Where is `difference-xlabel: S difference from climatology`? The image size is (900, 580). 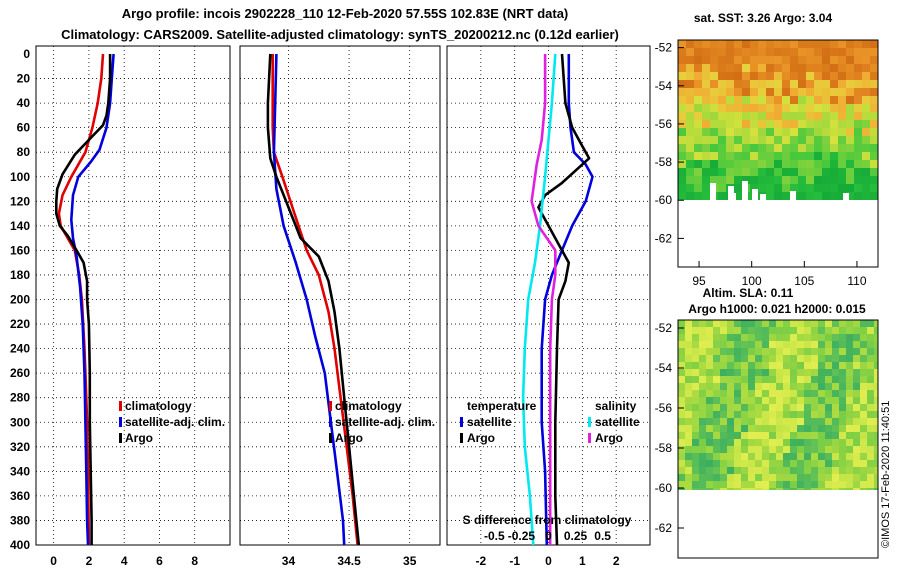
difference-xlabel: S difference from climatology is located at coordinates (547, 520).